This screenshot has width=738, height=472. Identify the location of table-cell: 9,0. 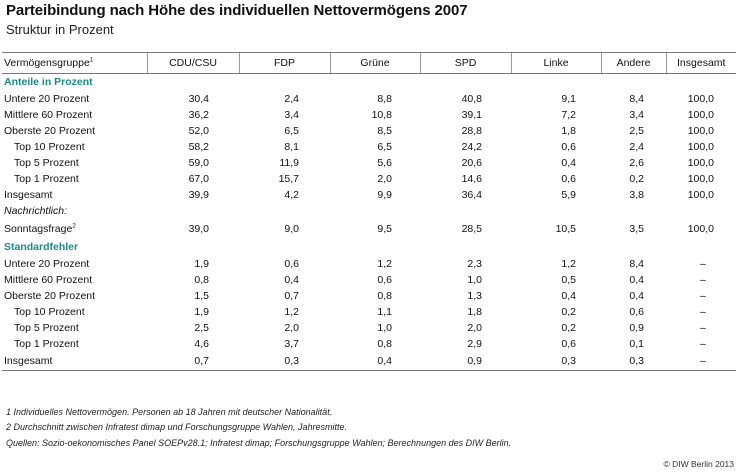
(291, 229).